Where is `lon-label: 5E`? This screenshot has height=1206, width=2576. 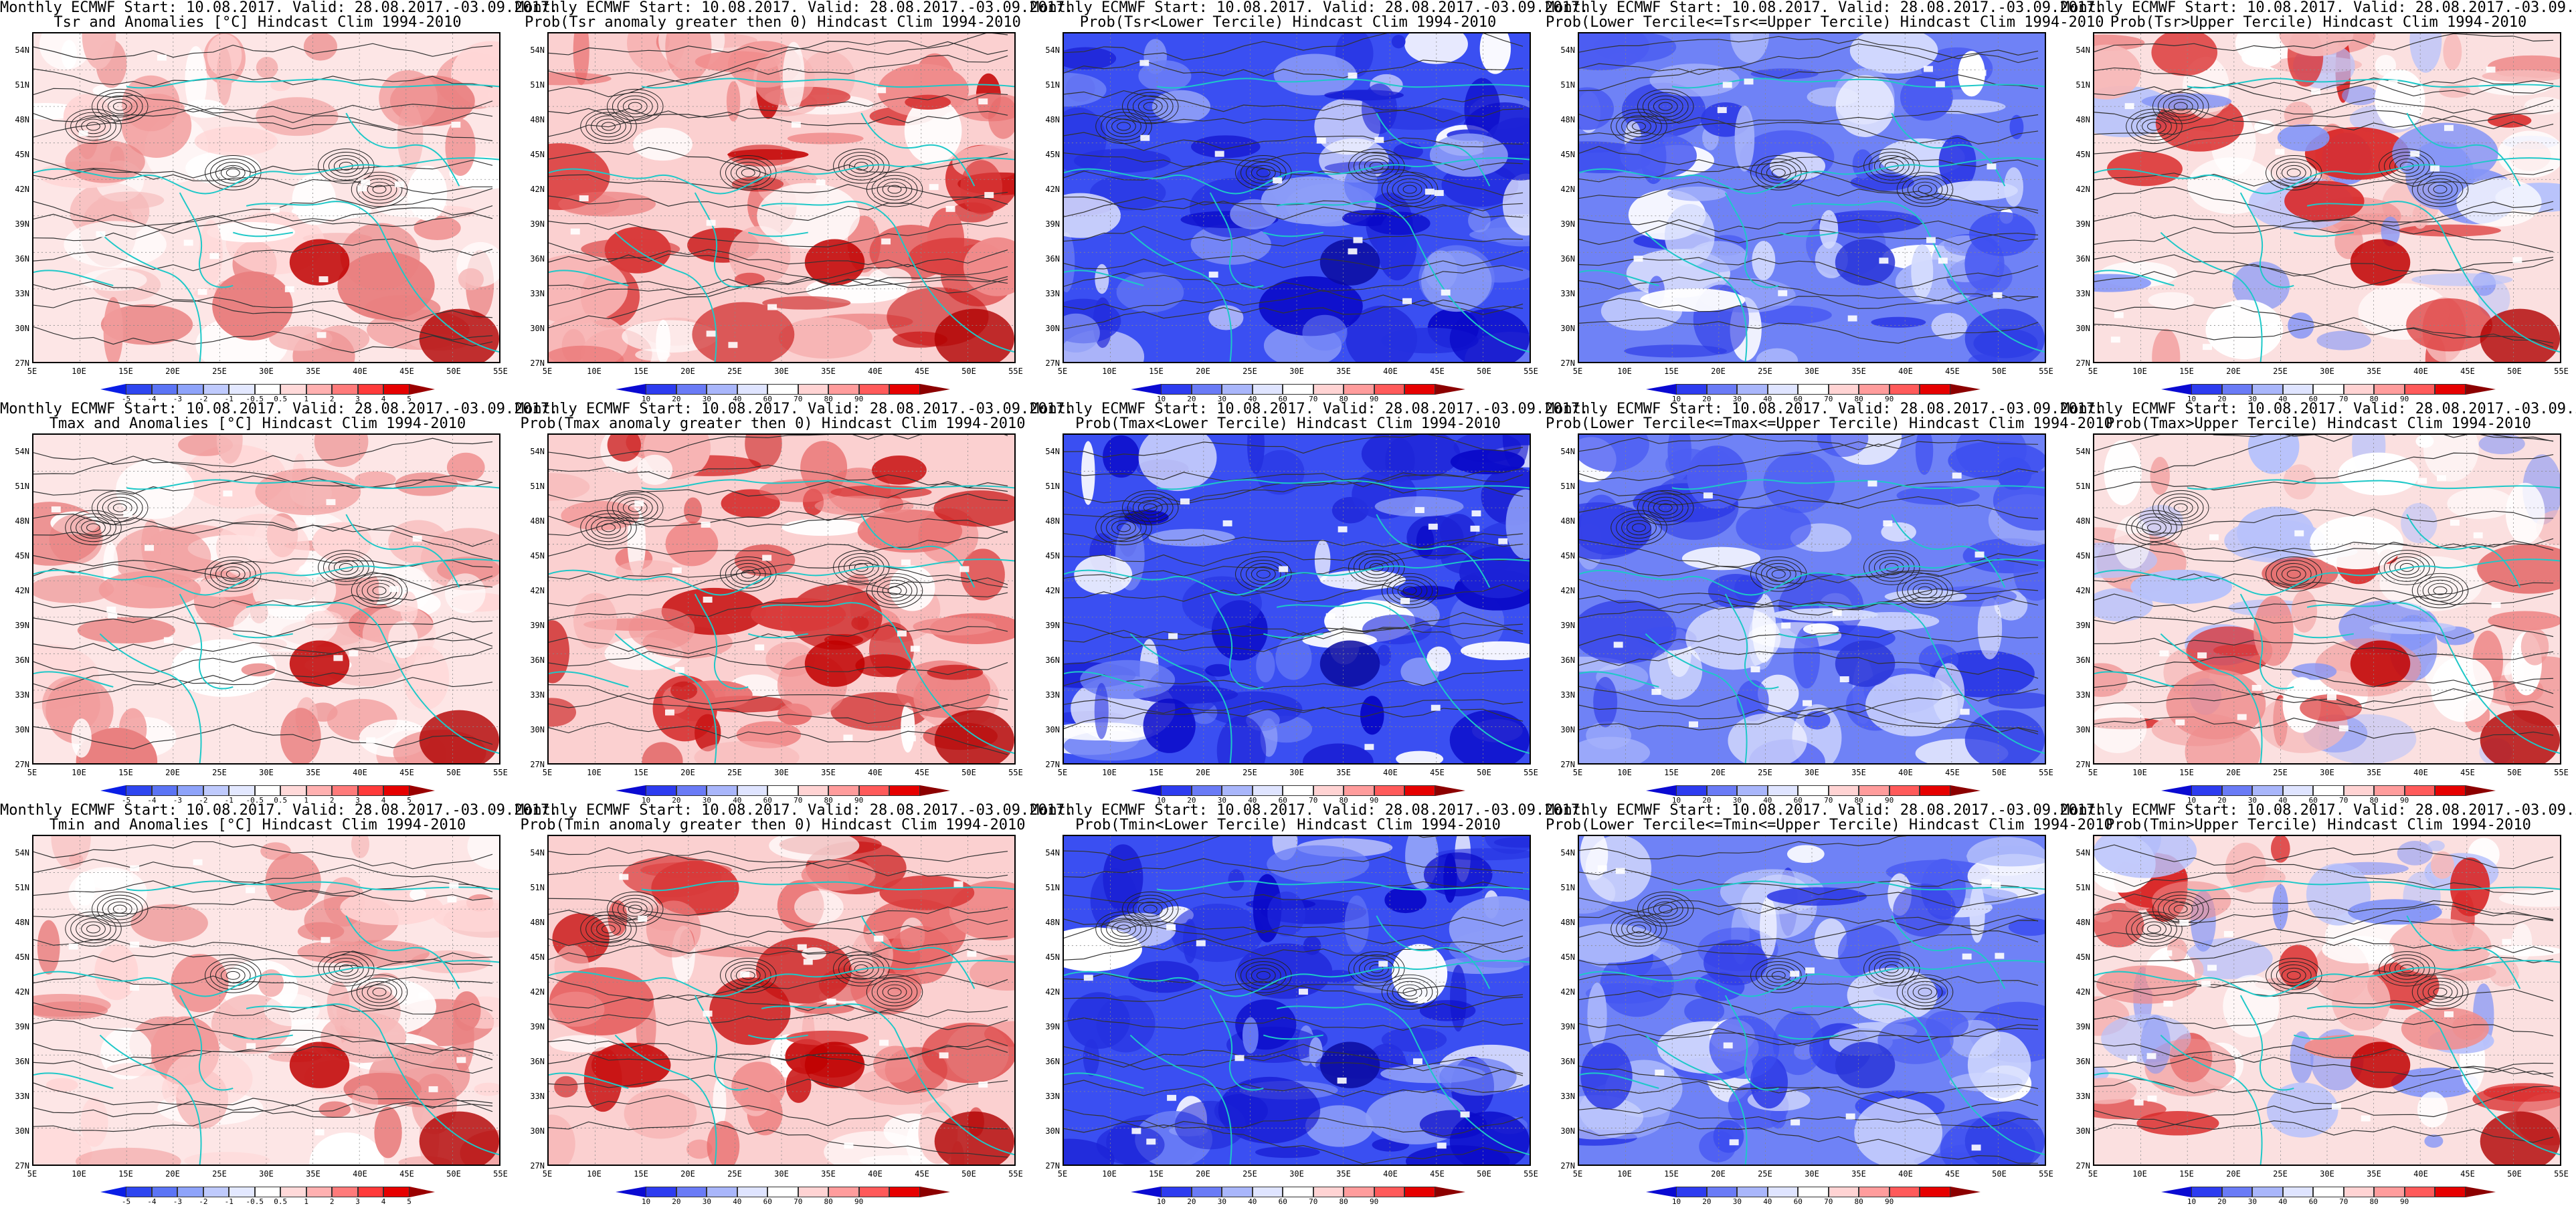
lon-label: 5E is located at coordinates (32, 1174).